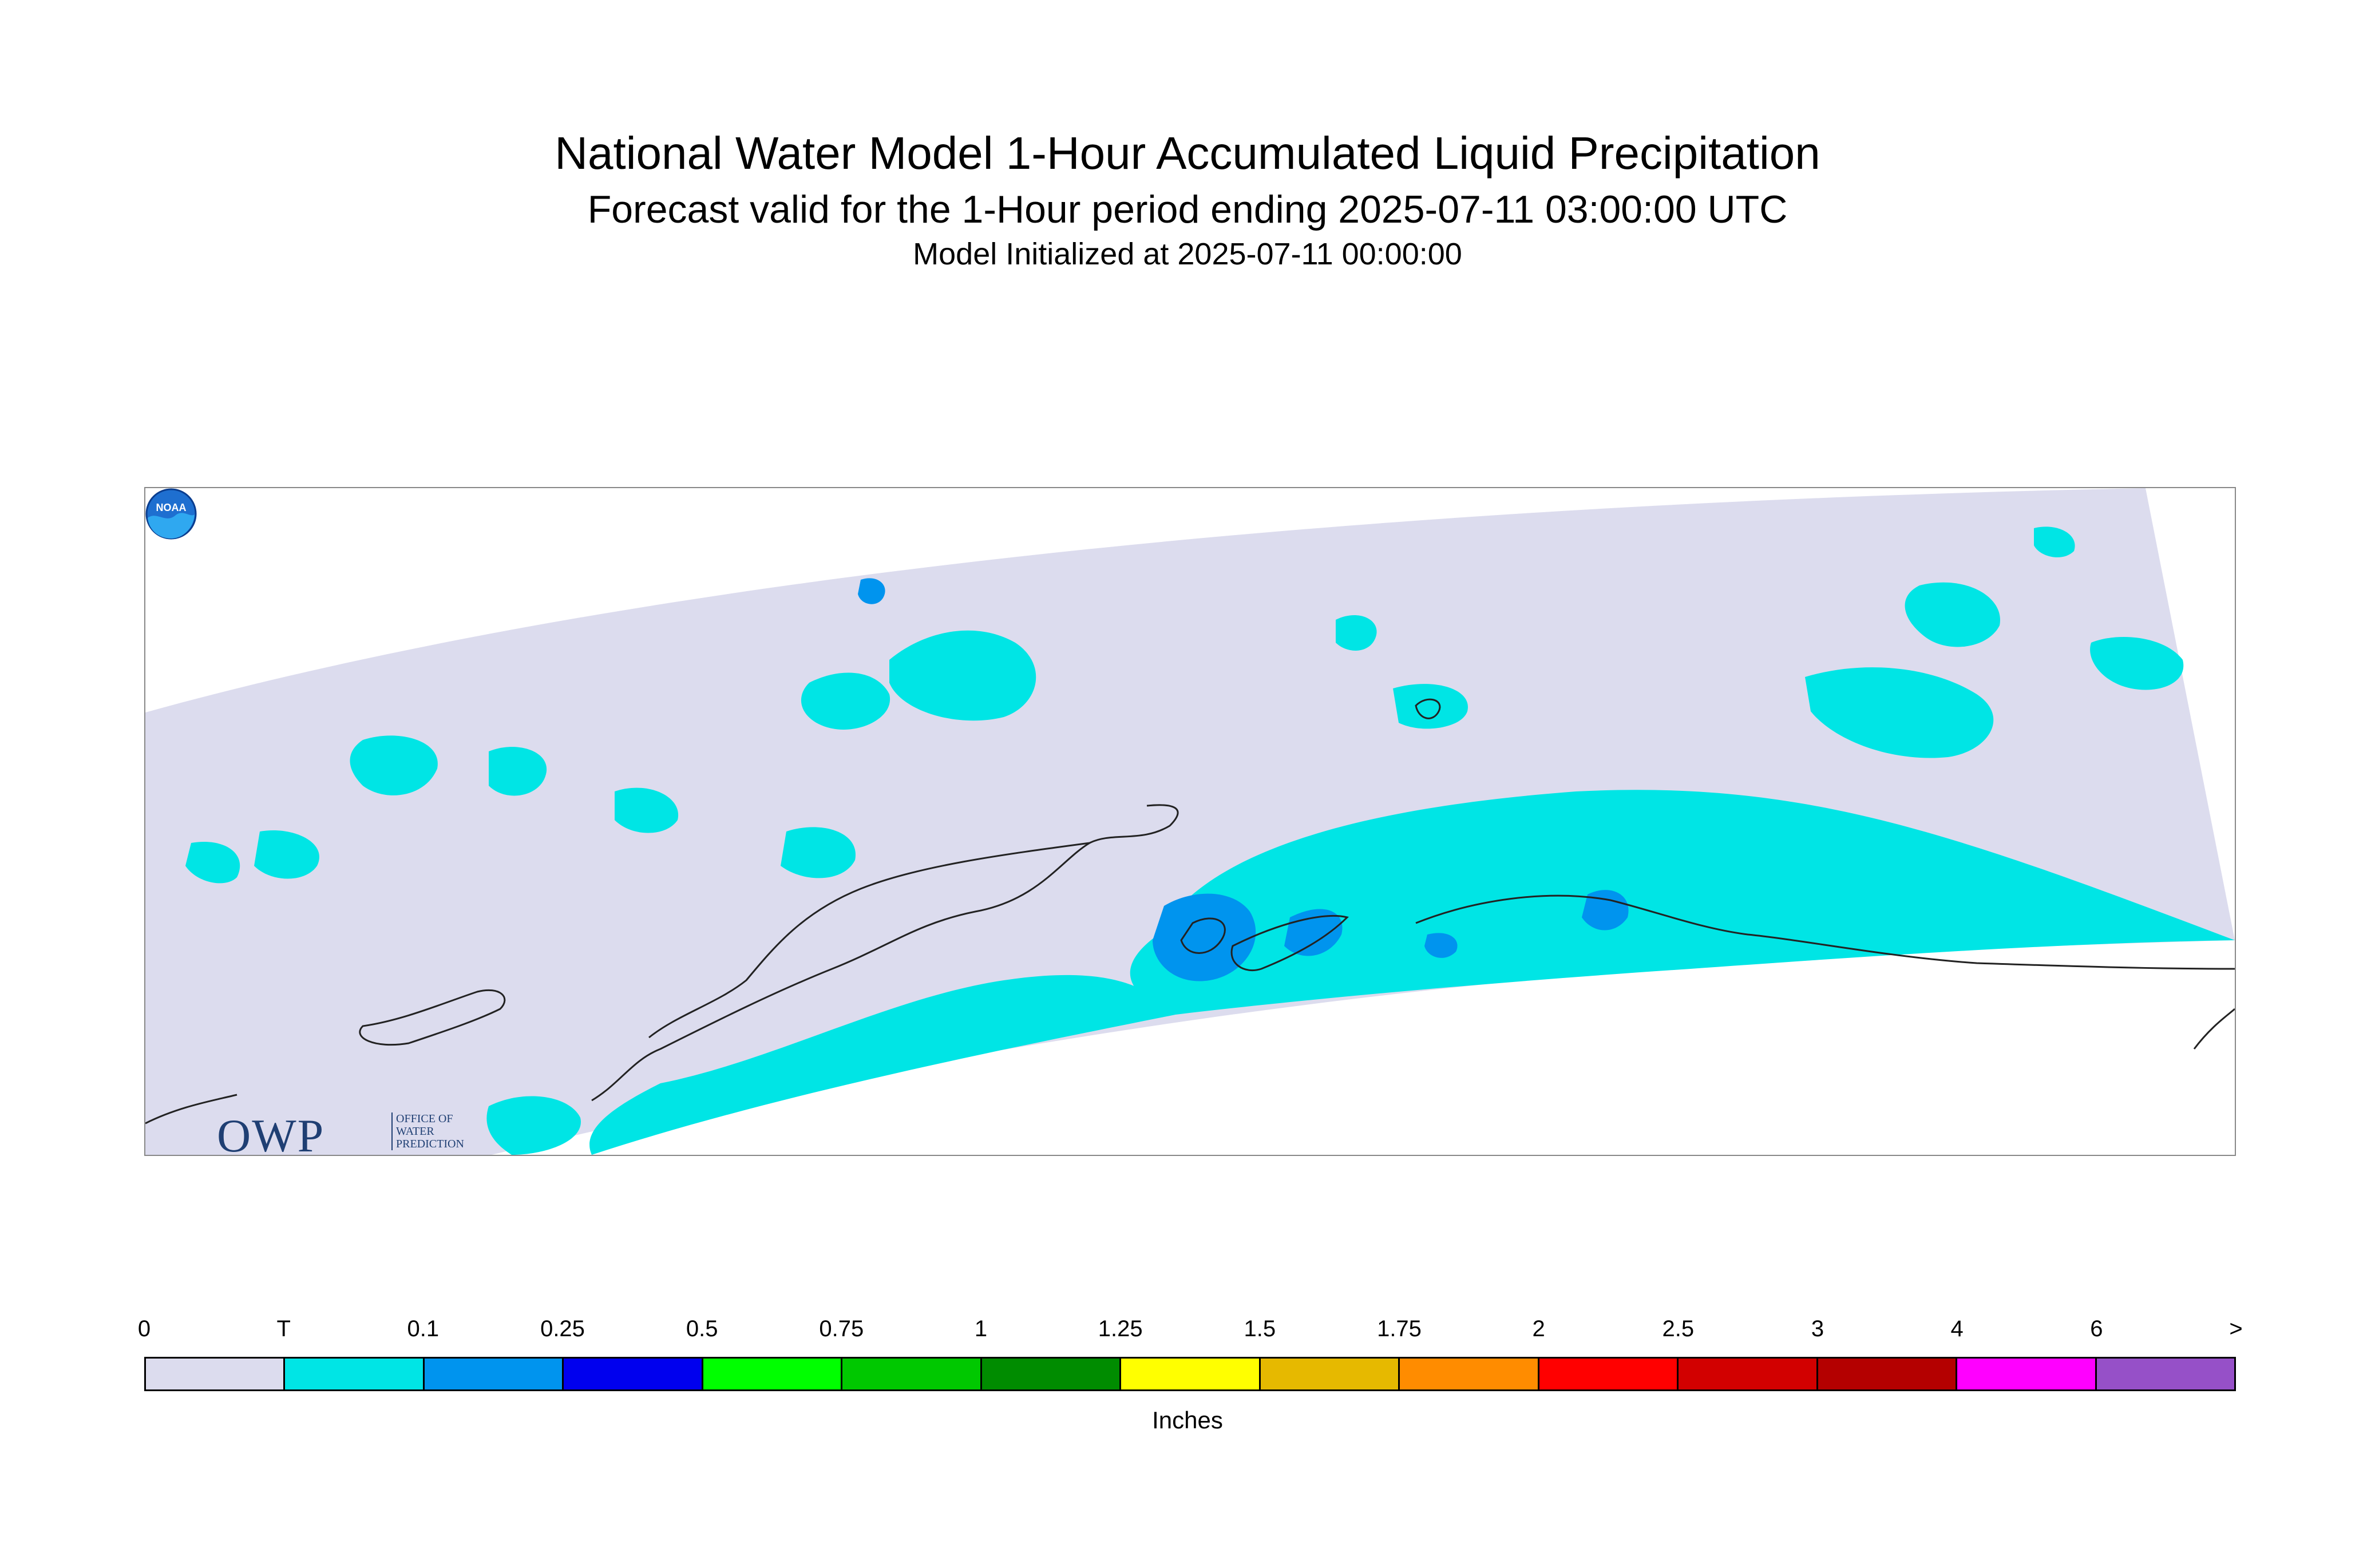  What do you see at coordinates (981, 1328) in the screenshot?
I see `colorbar-tick-label: 1` at bounding box center [981, 1328].